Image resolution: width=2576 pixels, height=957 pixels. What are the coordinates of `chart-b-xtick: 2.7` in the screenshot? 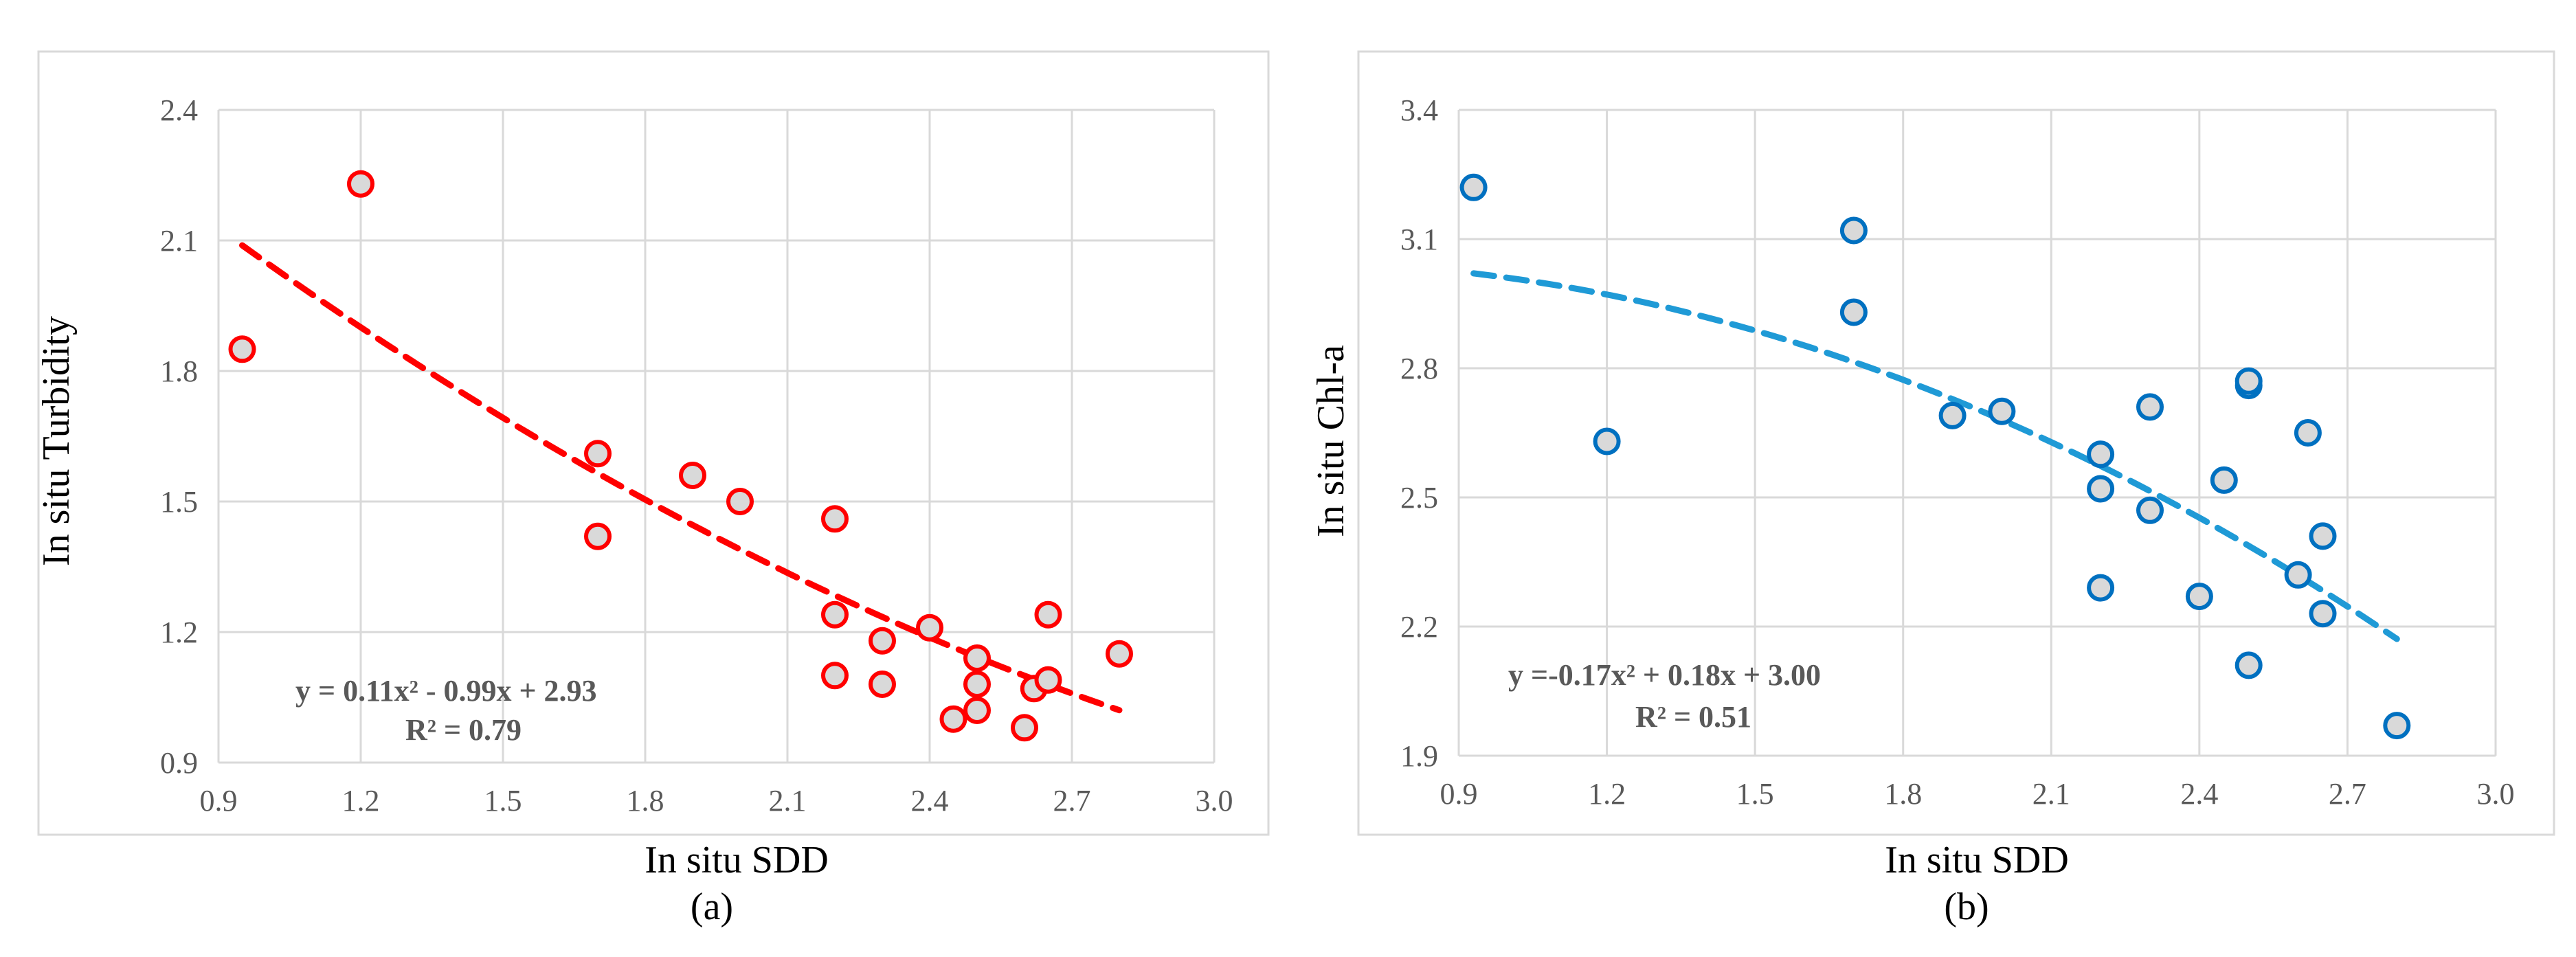 It's located at (2347, 794).